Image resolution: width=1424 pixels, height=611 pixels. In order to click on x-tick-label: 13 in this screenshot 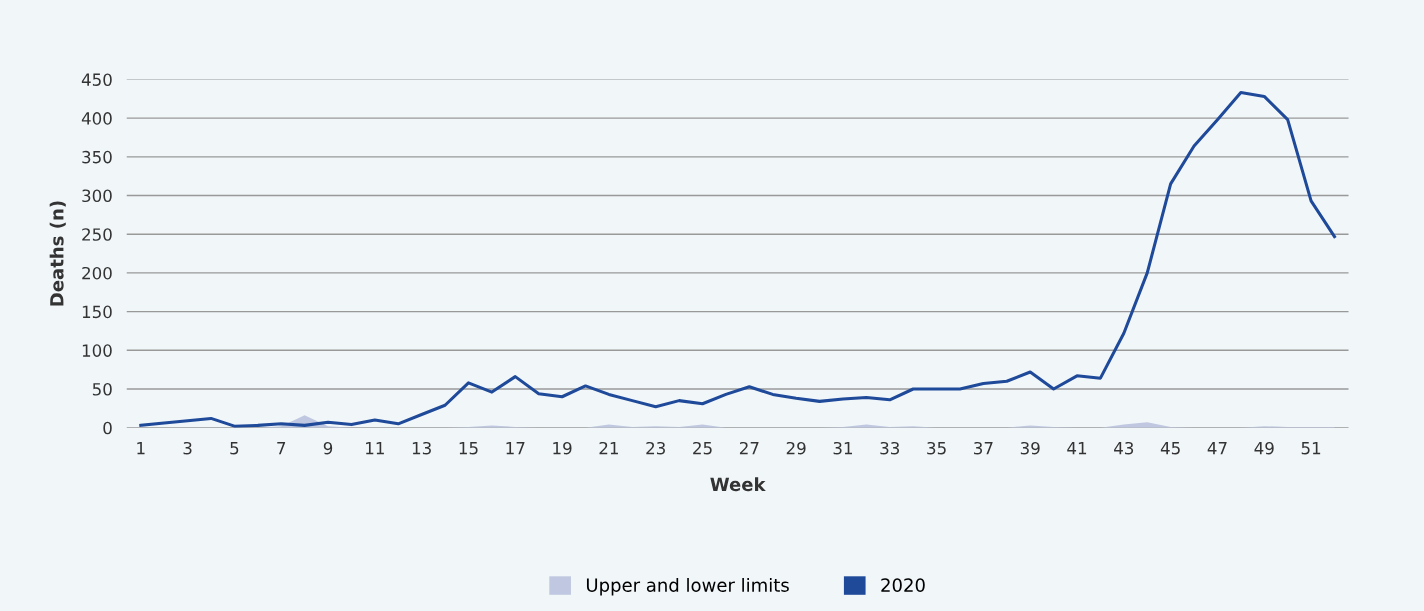, I will do `click(421, 448)`.